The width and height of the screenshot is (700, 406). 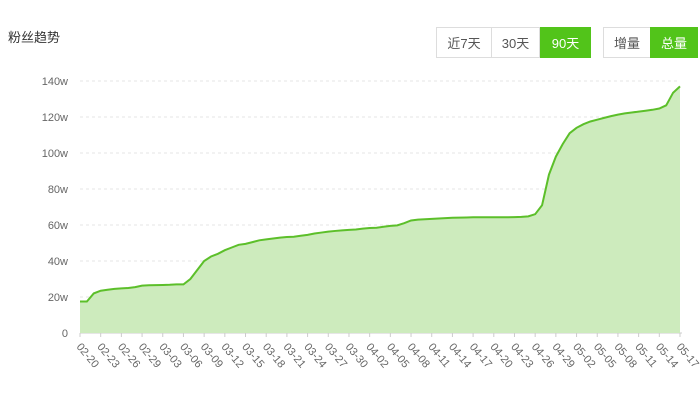 I want to click on y-tick-label: 100w, so click(x=55, y=154).